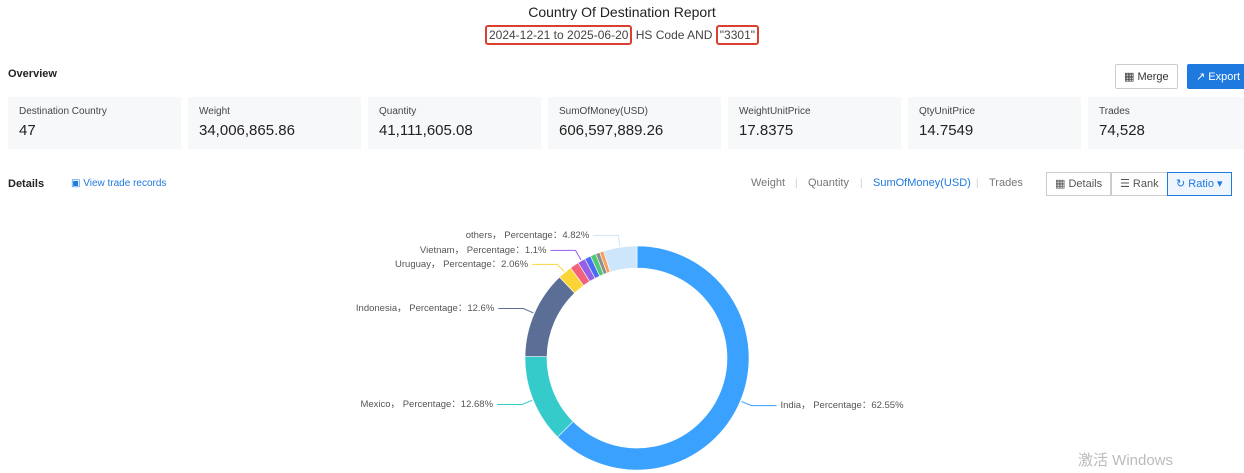  Describe the element at coordinates (528, 235) in the screenshot. I see `slice-label: others， Percentage：4.82%` at that location.